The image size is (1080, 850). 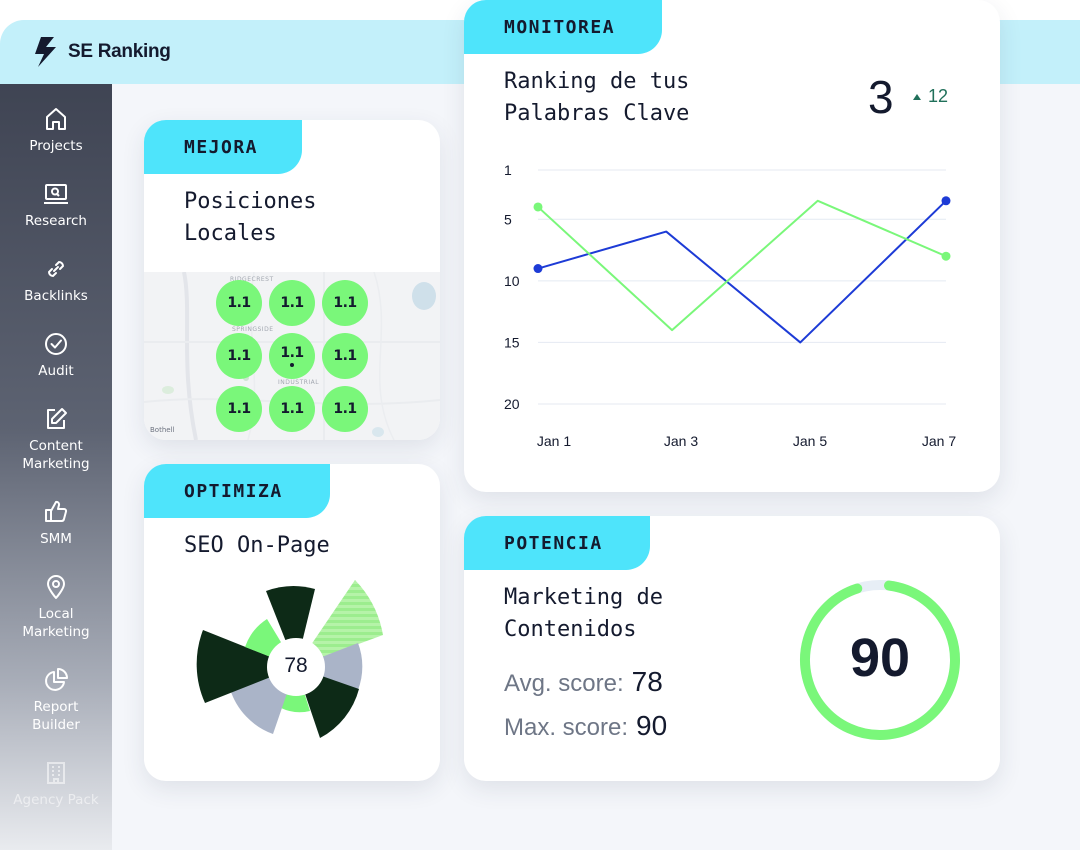 I want to click on y-tick-label: 15, so click(x=512, y=342).